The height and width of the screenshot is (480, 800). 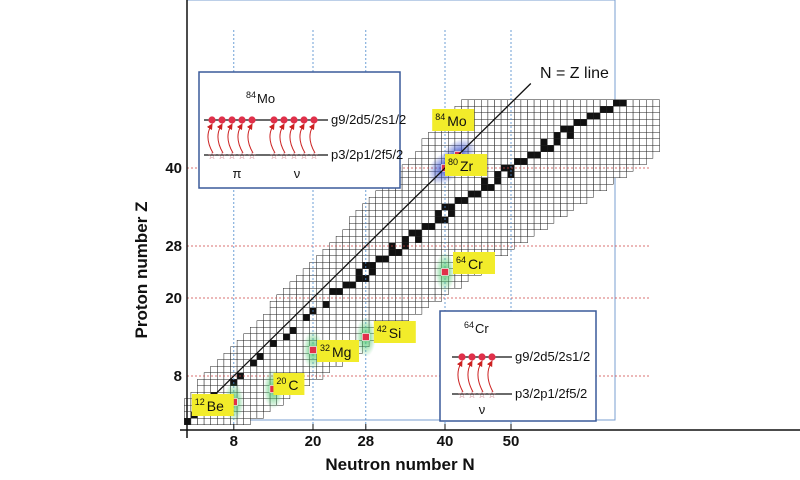 What do you see at coordinates (367, 154) in the screenshot?
I see `inset-84mo-lower-level: p3/2p1/2f5/2` at bounding box center [367, 154].